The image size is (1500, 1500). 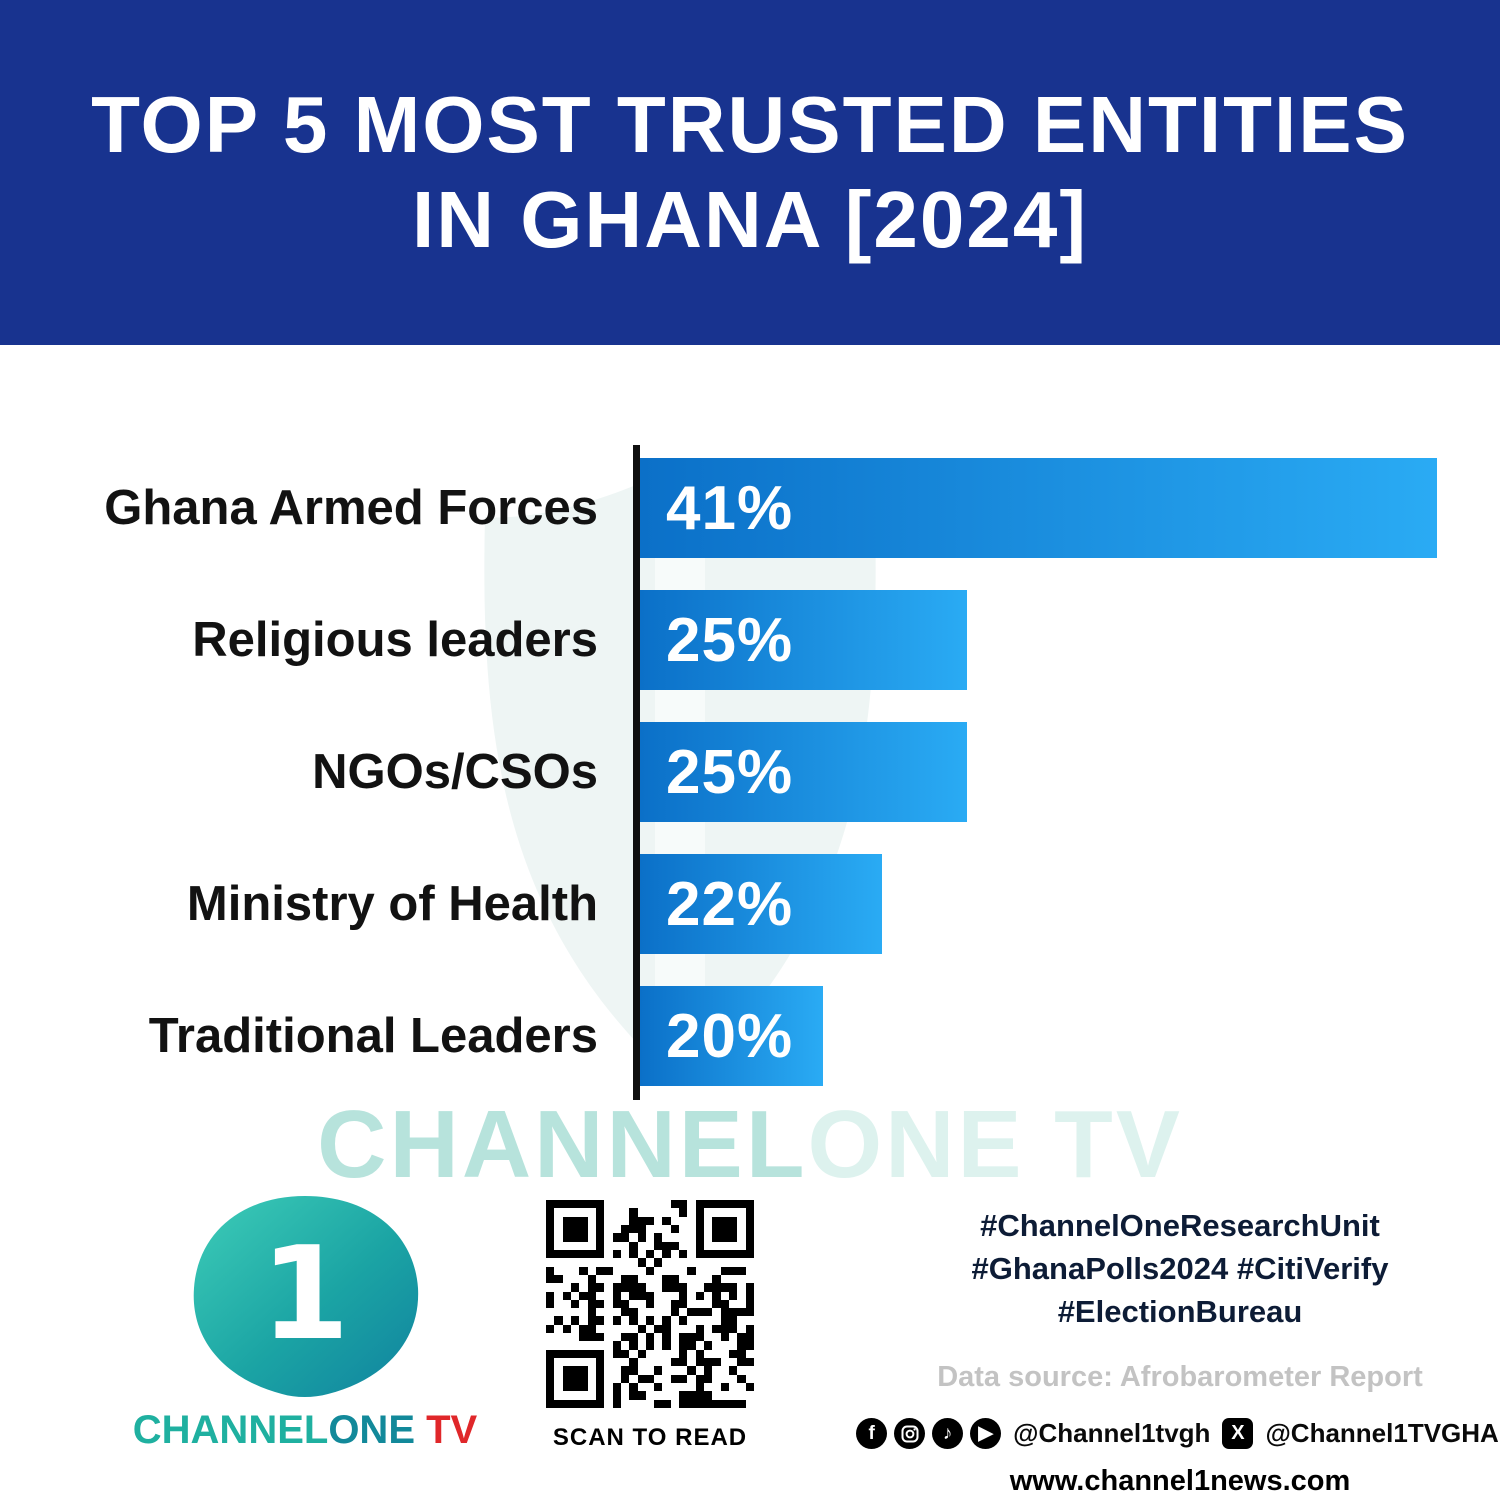 I want to click on logo-pick-icon: 1, so click(x=305, y=1297).